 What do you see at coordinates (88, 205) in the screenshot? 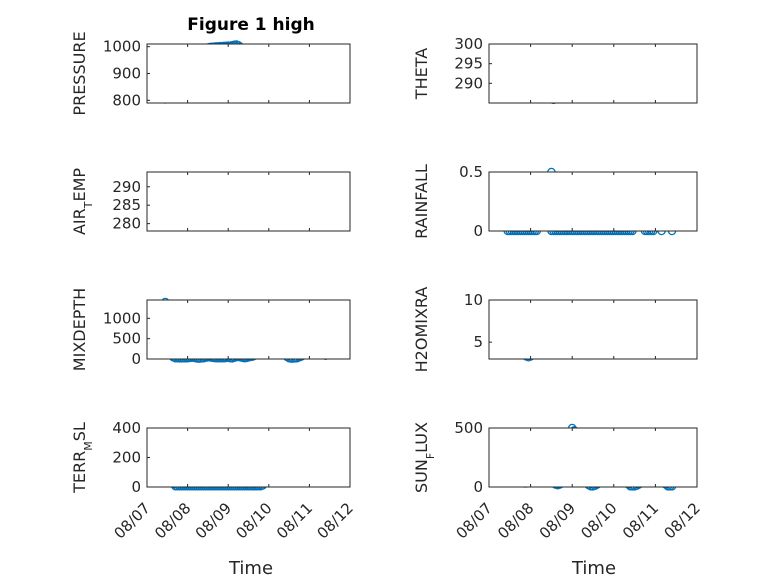
I see `y-axis-label-part: T` at bounding box center [88, 205].